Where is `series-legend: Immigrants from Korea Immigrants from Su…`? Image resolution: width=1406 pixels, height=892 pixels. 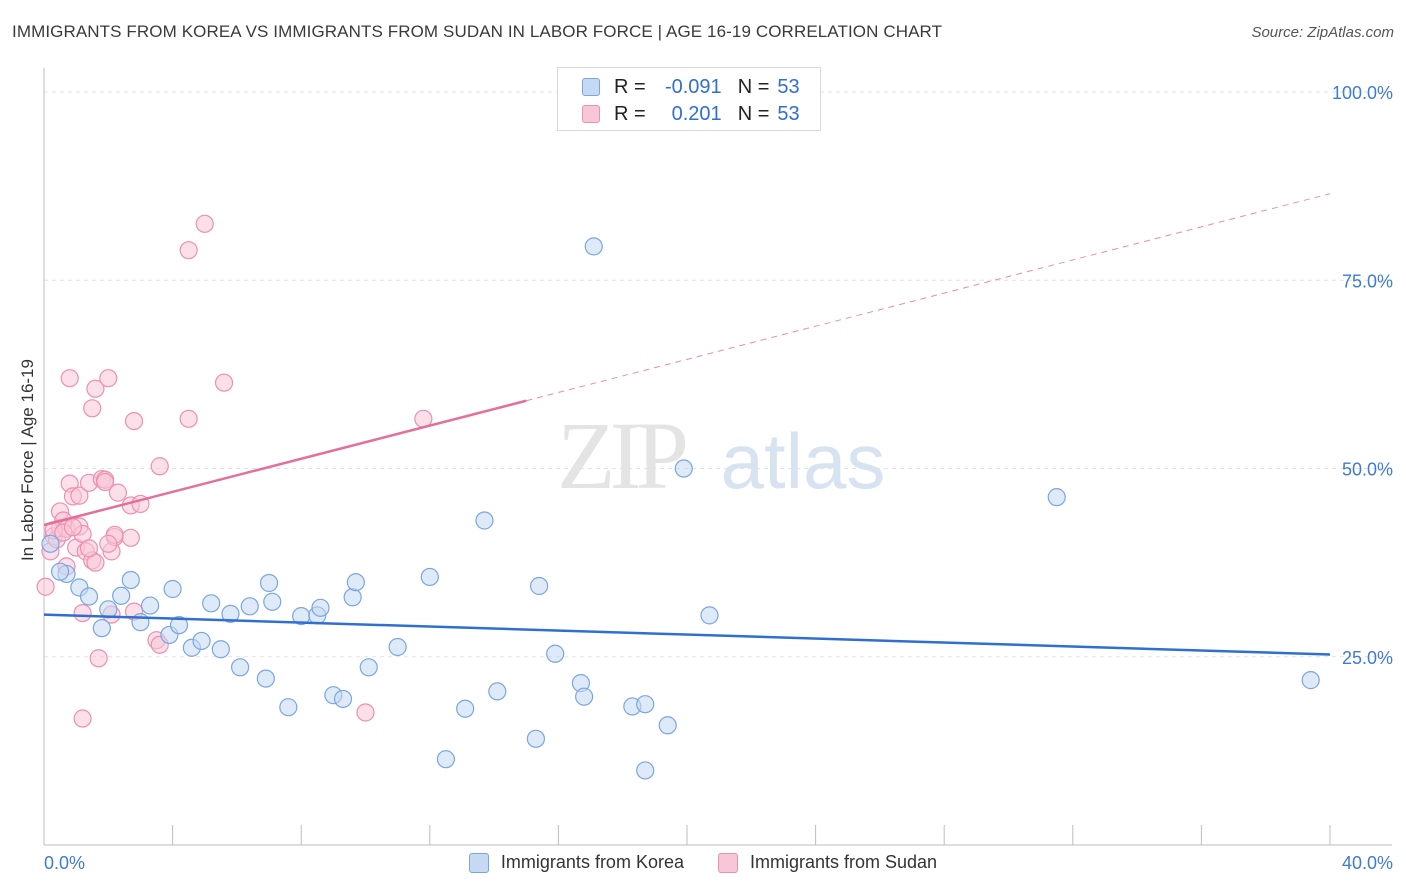 series-legend: Immigrants from Korea Immigrants from Su… is located at coordinates (703, 862).